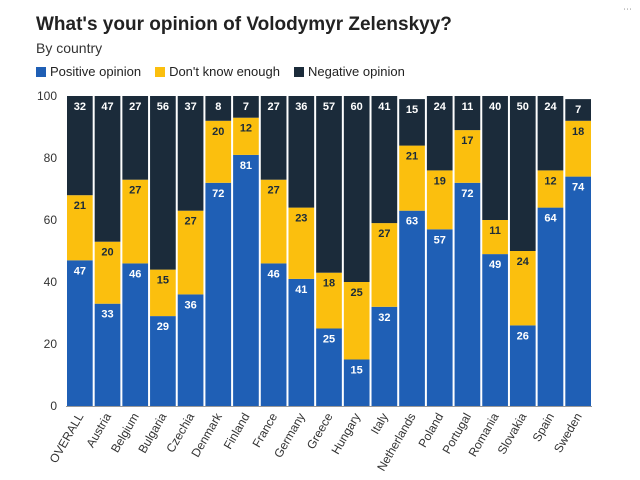 The height and width of the screenshot is (480, 640). Describe the element at coordinates (190, 107) in the screenshot. I see `data-label: 37` at that location.